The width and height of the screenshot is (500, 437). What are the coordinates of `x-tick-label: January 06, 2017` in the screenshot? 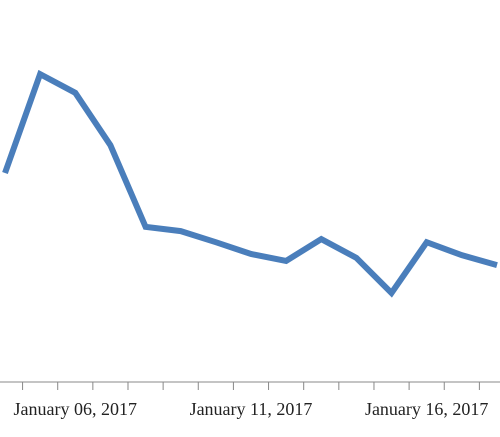 It's located at (75, 409).